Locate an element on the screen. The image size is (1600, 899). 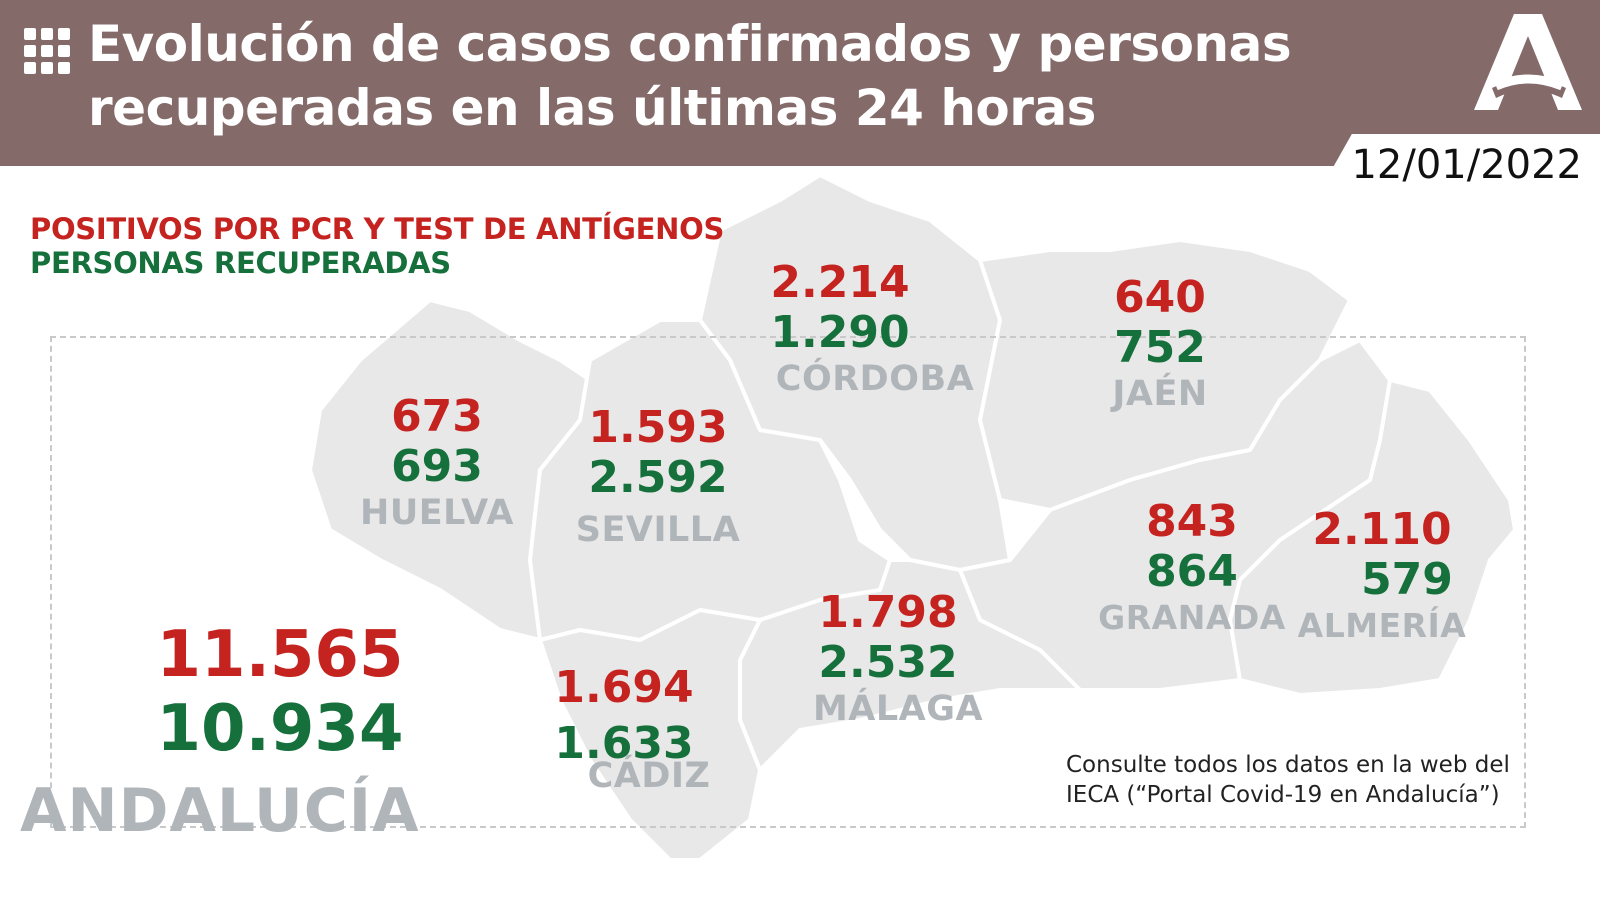
cadiz-region is located at coordinates (650, 735).